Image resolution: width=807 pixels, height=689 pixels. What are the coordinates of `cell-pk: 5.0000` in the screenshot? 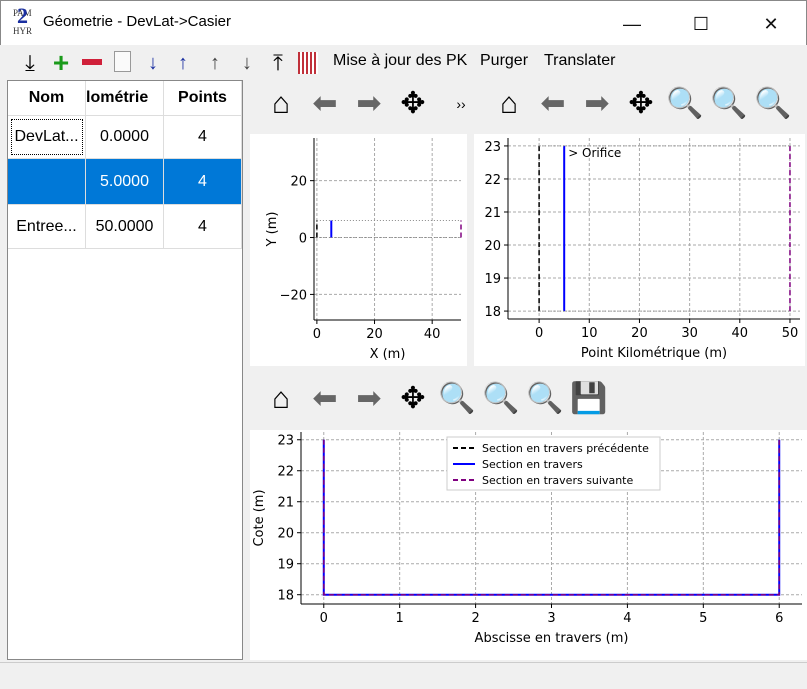 It's located at (125, 181).